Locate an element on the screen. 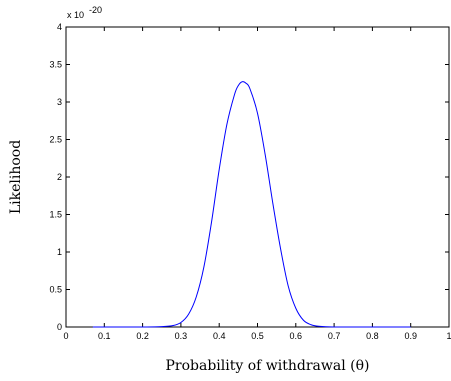 The image size is (451, 381). y-tick-label: 4 is located at coordinates (59, 27).